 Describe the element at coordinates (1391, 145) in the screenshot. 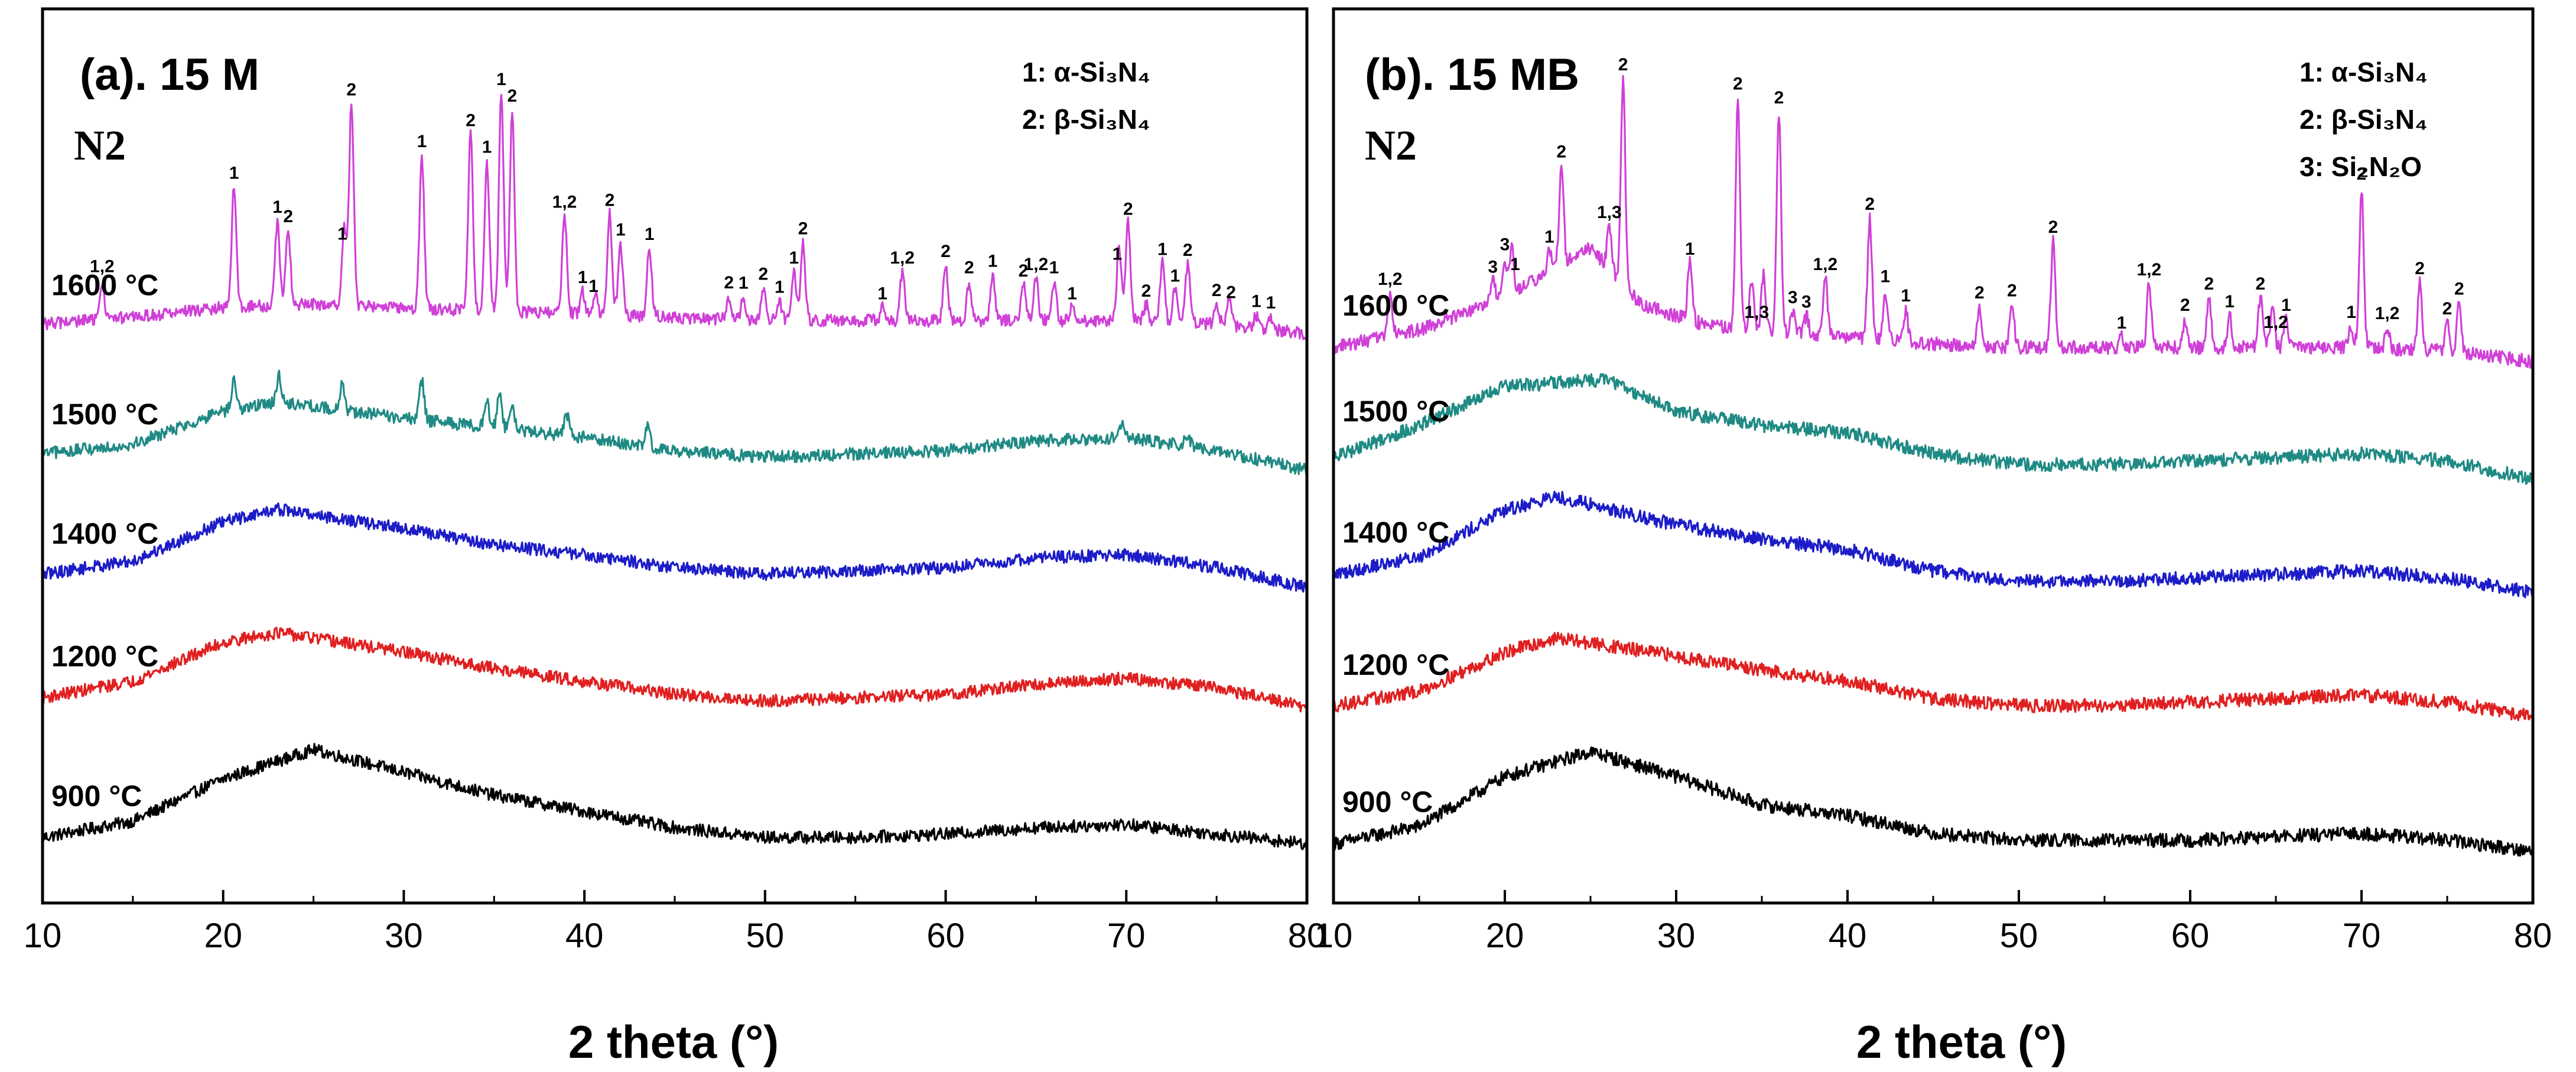

I see `panel-b-atmosphere: N2` at that location.